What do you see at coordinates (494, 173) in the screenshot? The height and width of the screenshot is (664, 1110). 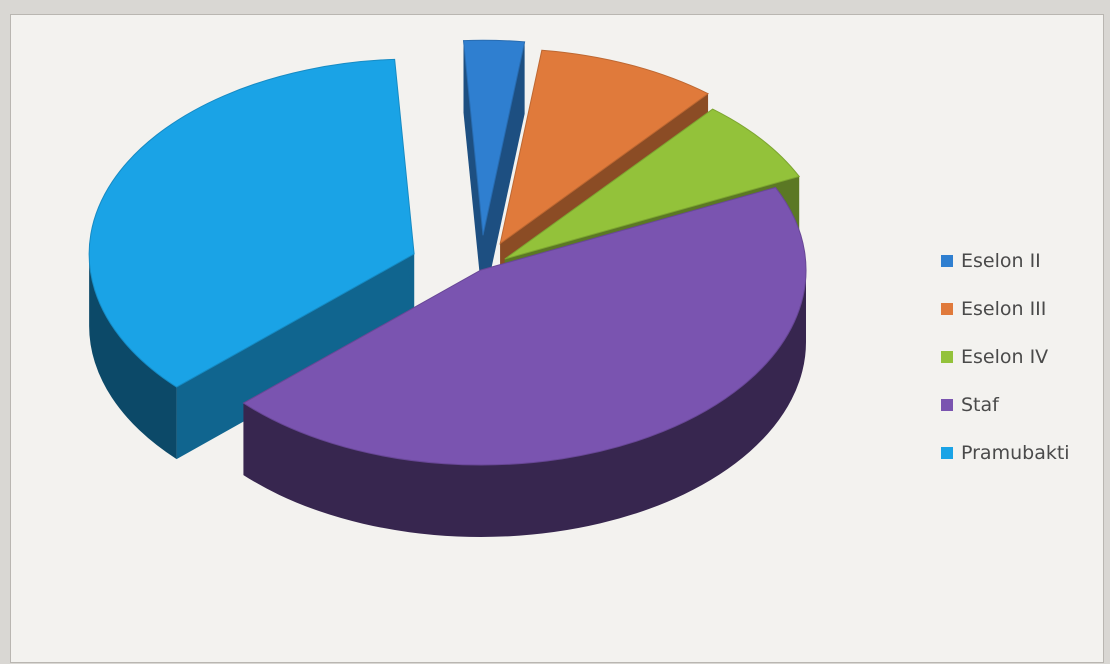 I see `pie-slice-eselon-ii` at bounding box center [494, 173].